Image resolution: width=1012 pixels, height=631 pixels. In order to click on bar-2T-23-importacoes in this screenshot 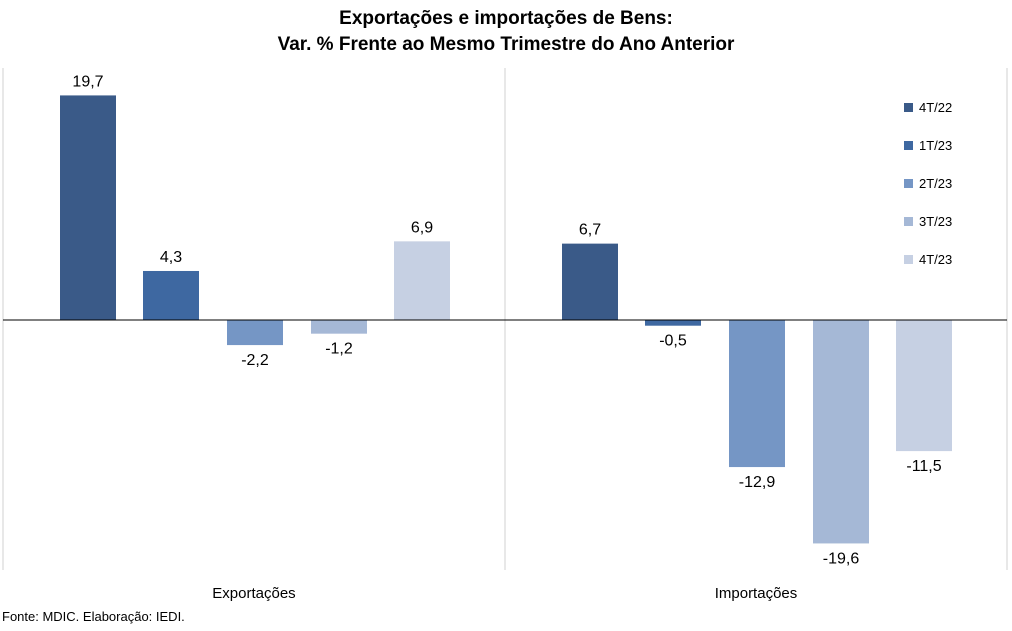, I will do `click(757, 394)`.